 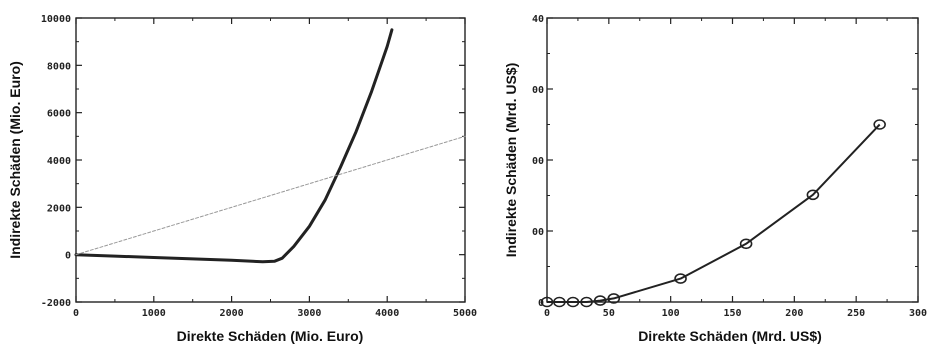 I want to click on y-tick-label: 0, so click(x=68, y=256).